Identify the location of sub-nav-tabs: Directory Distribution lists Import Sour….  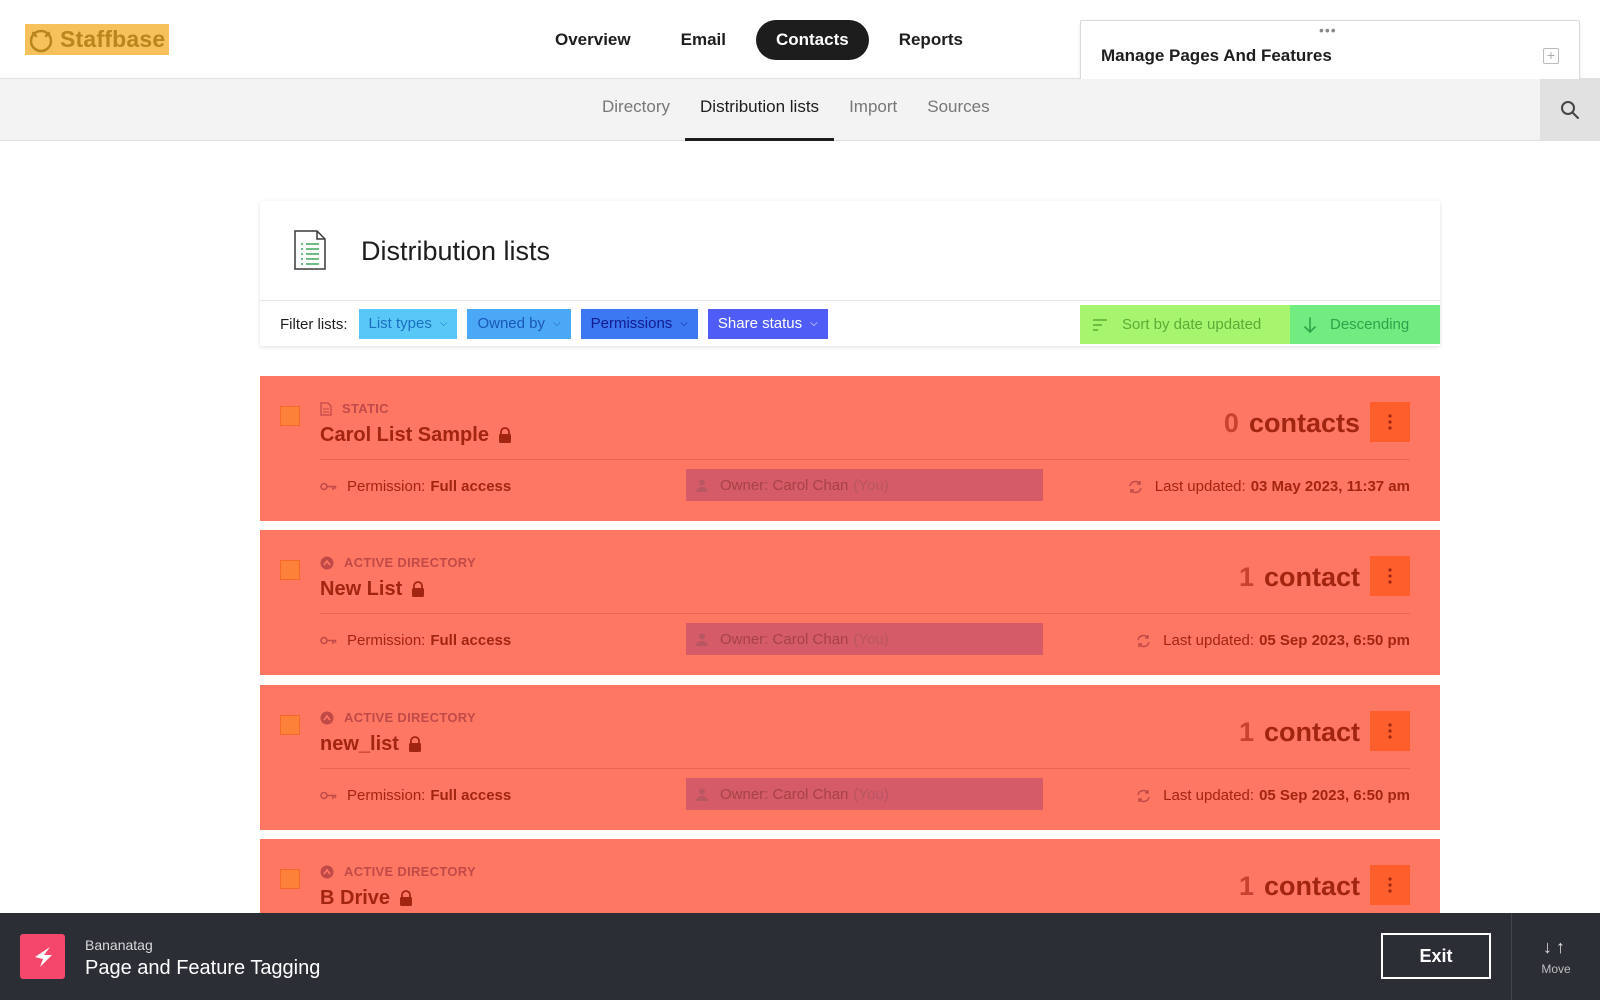
(796, 110).